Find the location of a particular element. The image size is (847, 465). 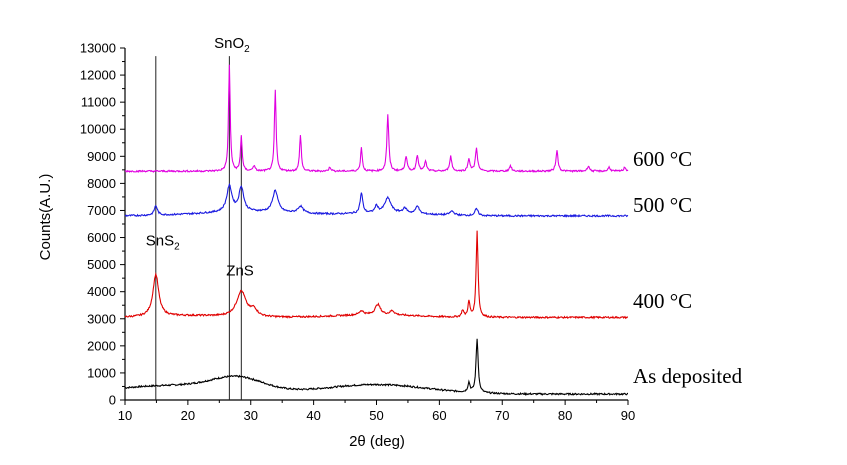

peak-annotations: SnO2 SnS2 ZnS is located at coordinates (200, 157).